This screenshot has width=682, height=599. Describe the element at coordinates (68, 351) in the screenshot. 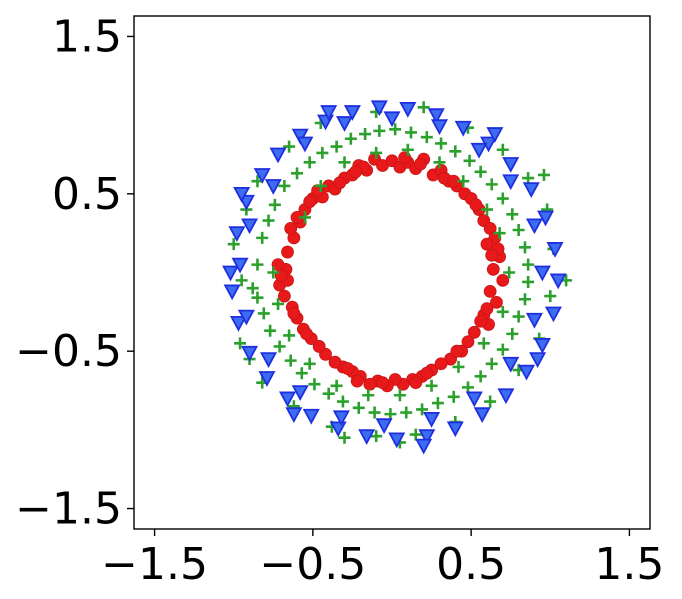

I see `y-tick-label: −0.5` at that location.